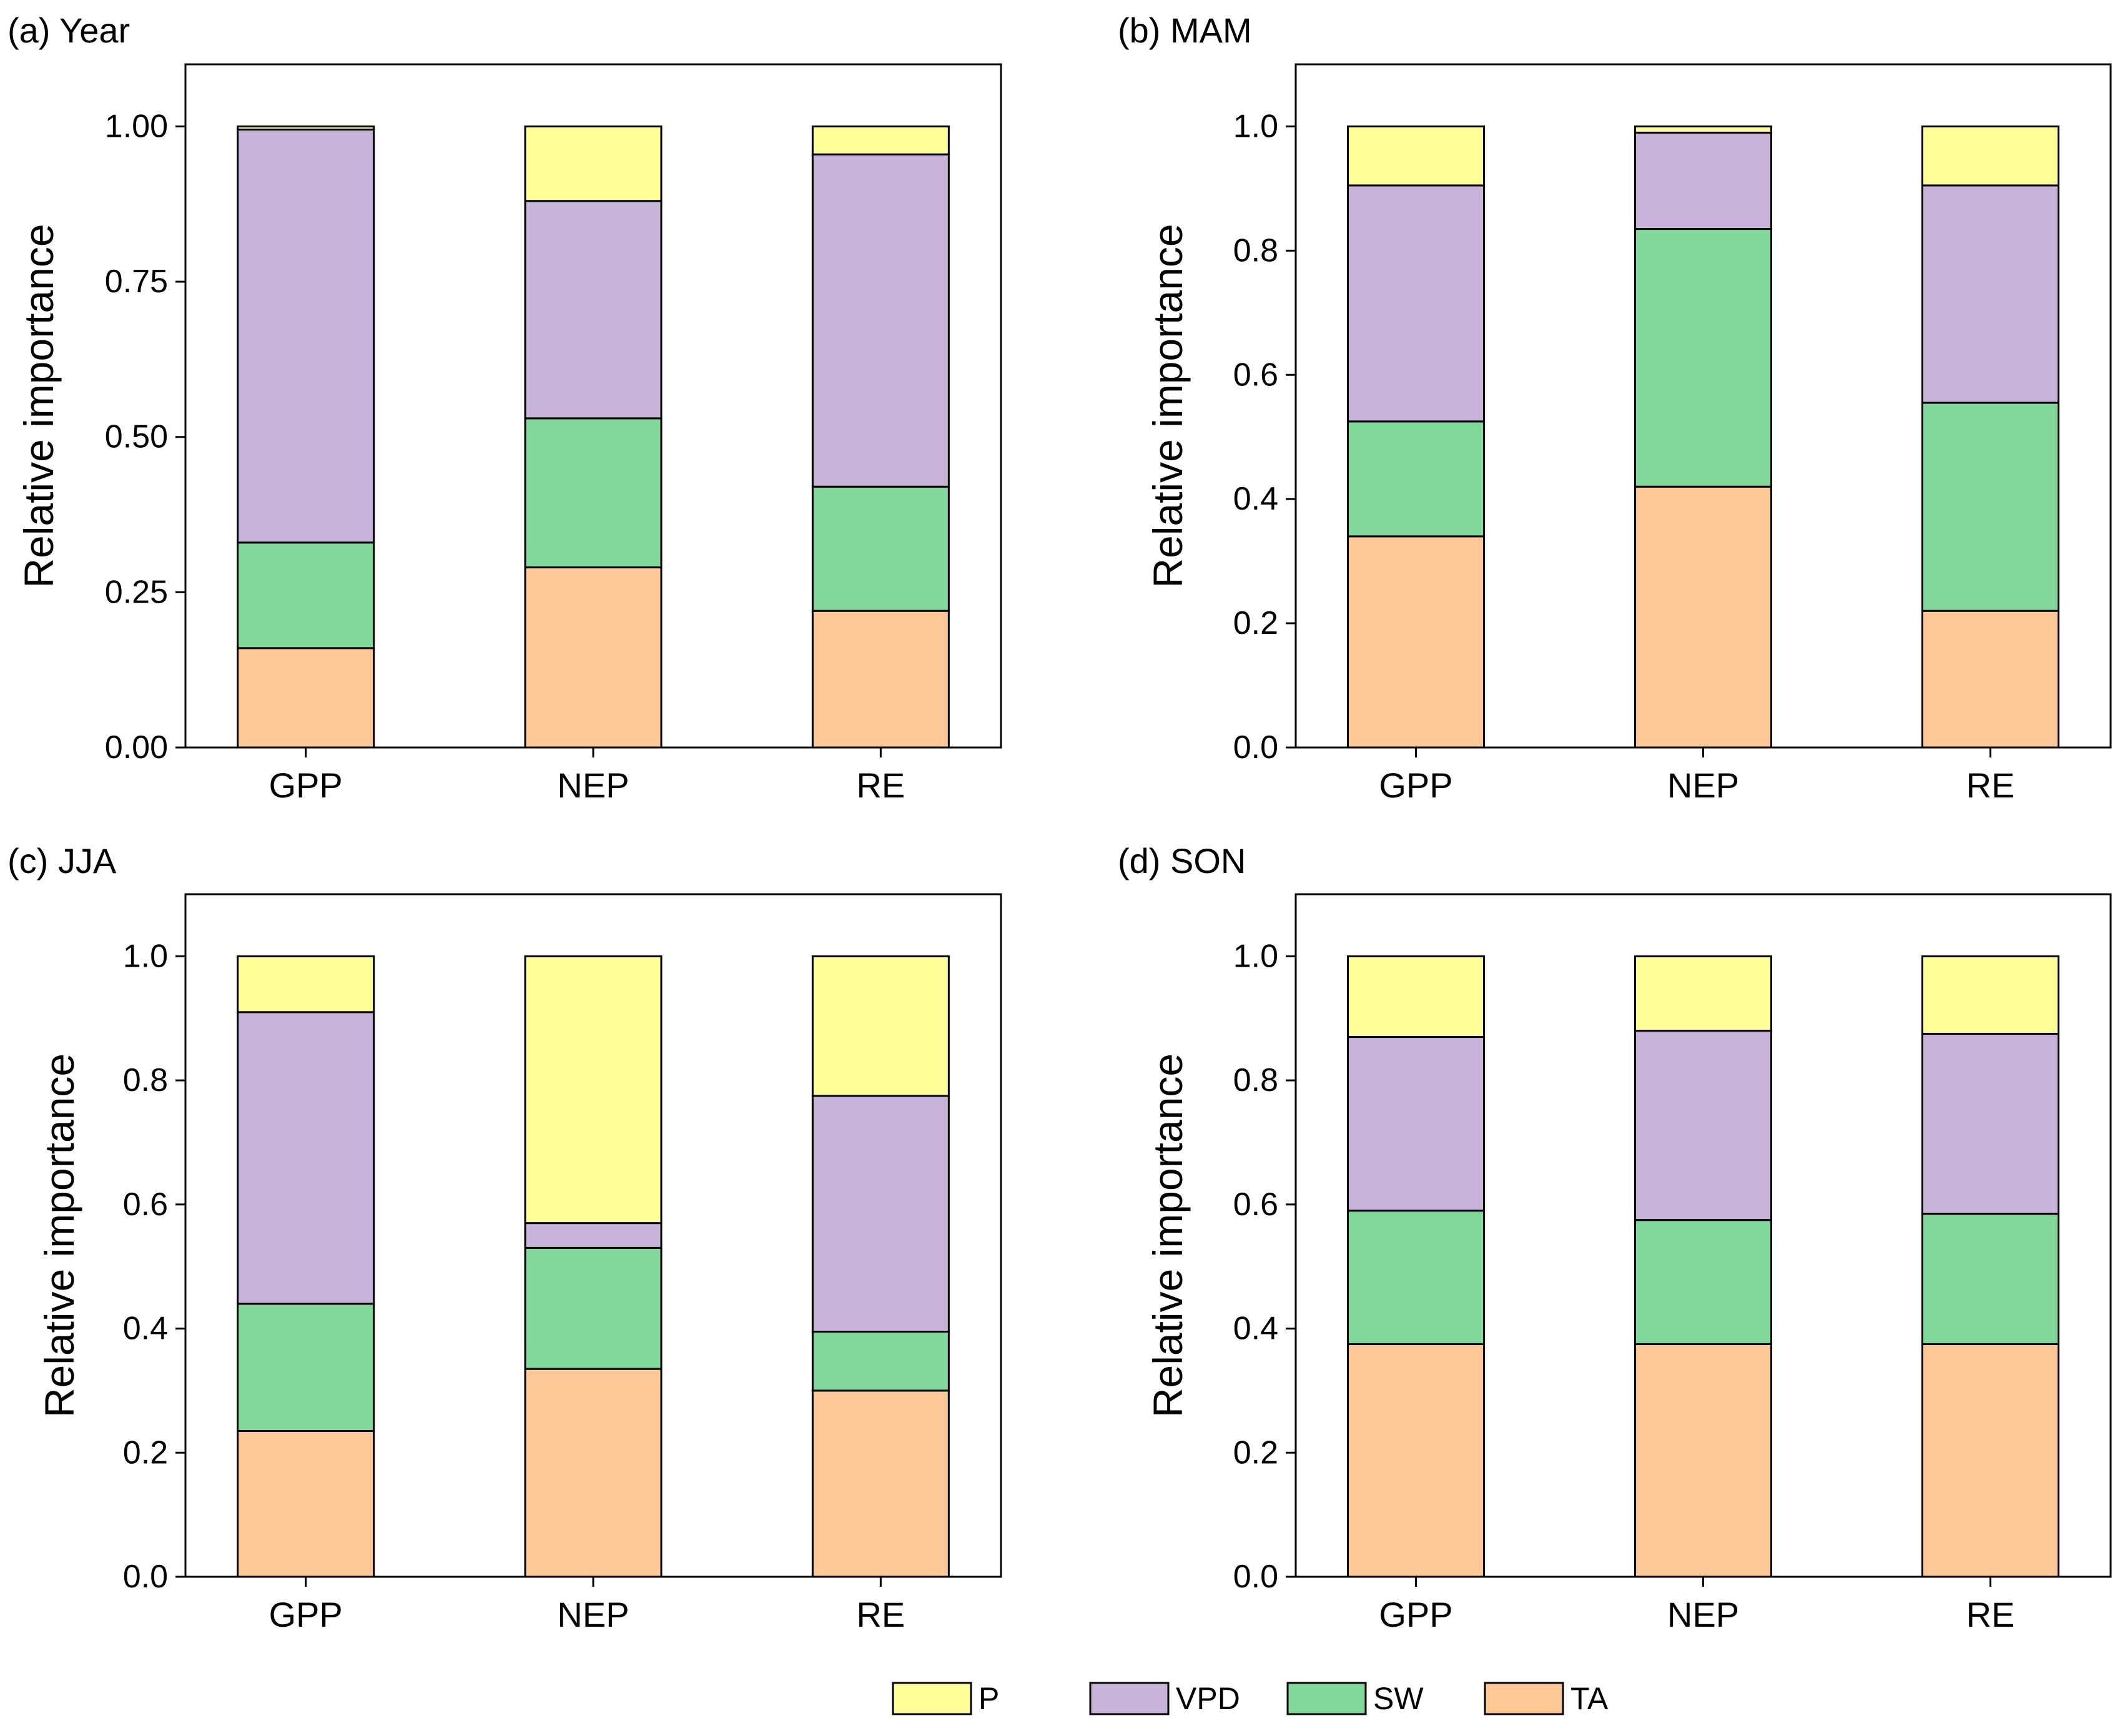  I want to click on legend-item-ta: TA, so click(1546, 1698).